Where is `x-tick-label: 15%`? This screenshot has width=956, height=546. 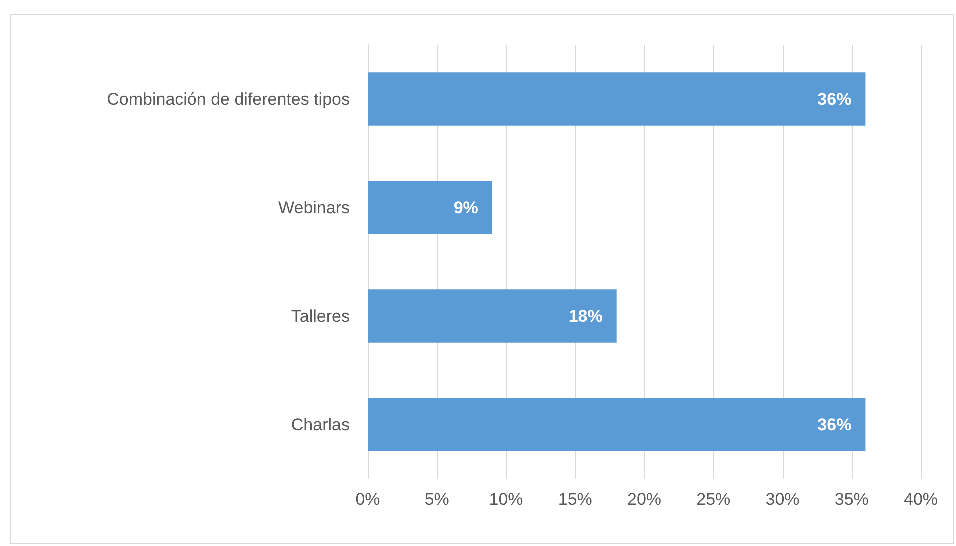 x-tick-label: 15% is located at coordinates (575, 499).